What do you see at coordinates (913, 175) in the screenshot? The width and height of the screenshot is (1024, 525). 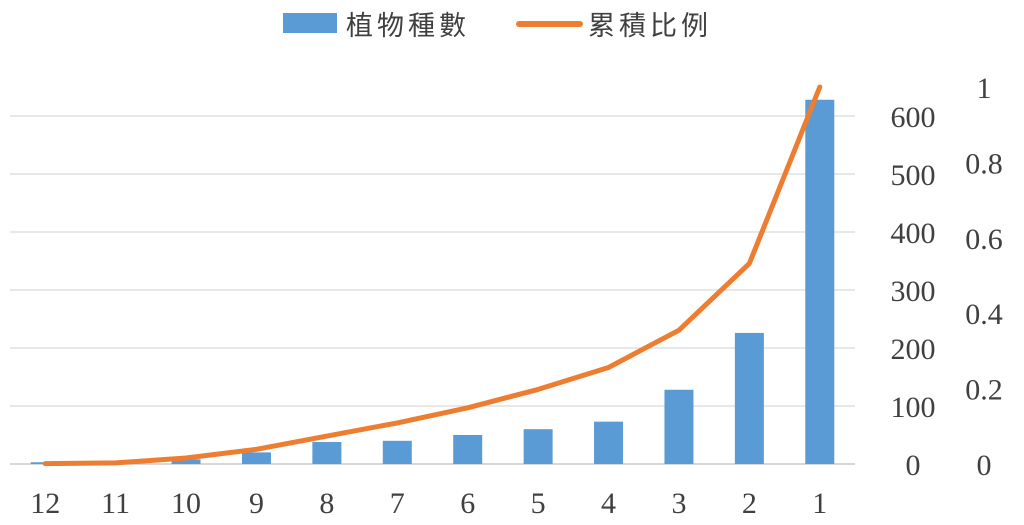 I see `y-left-tick-label: 500` at bounding box center [913, 175].